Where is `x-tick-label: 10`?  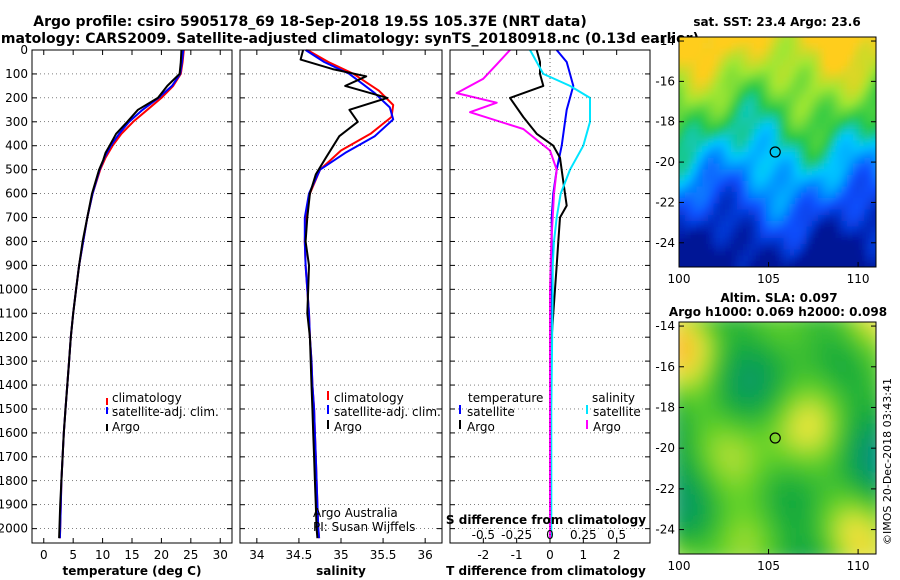
x-tick-label: 10 is located at coordinates (102, 555).